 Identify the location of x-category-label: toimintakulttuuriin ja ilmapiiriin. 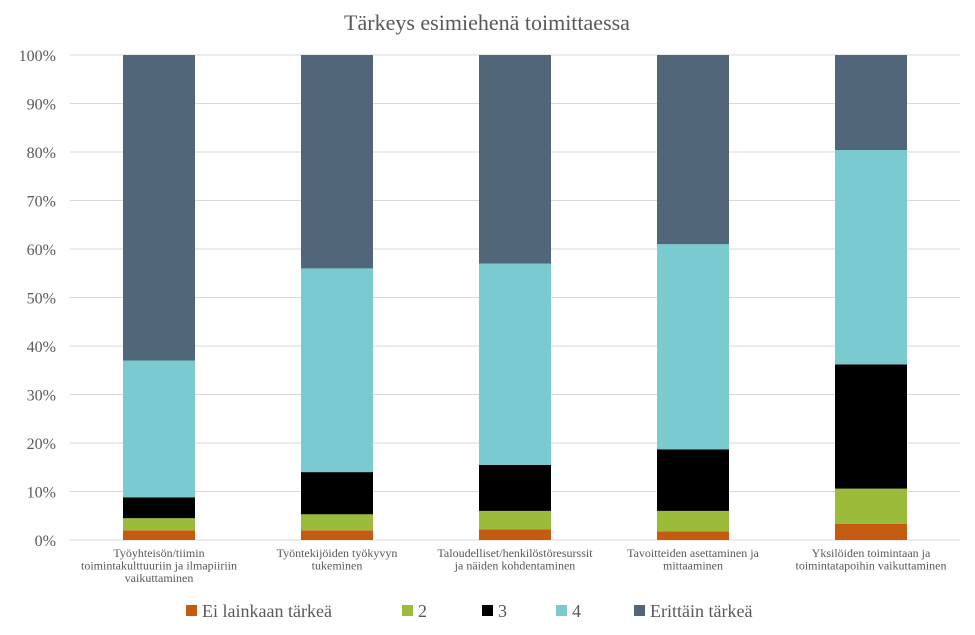
(159, 566).